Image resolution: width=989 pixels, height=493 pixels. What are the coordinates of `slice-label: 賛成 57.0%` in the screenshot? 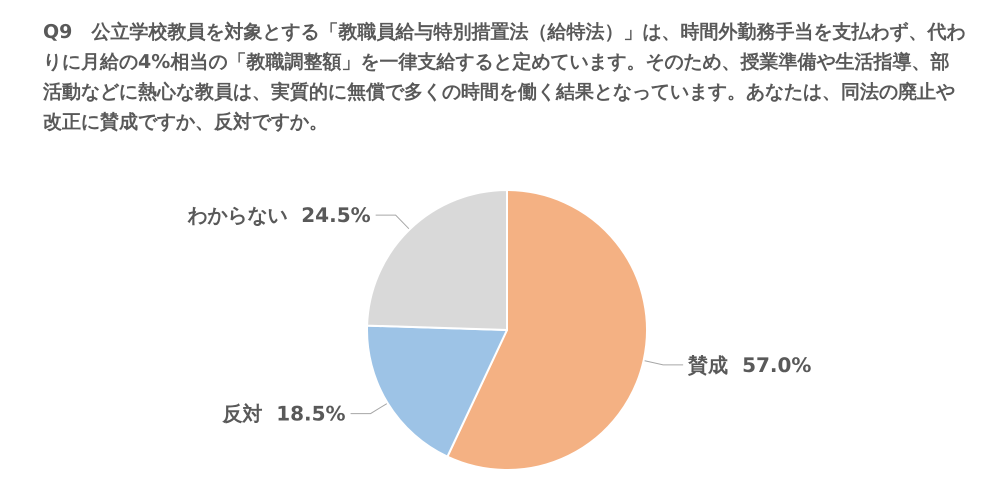 It's located at (749, 364).